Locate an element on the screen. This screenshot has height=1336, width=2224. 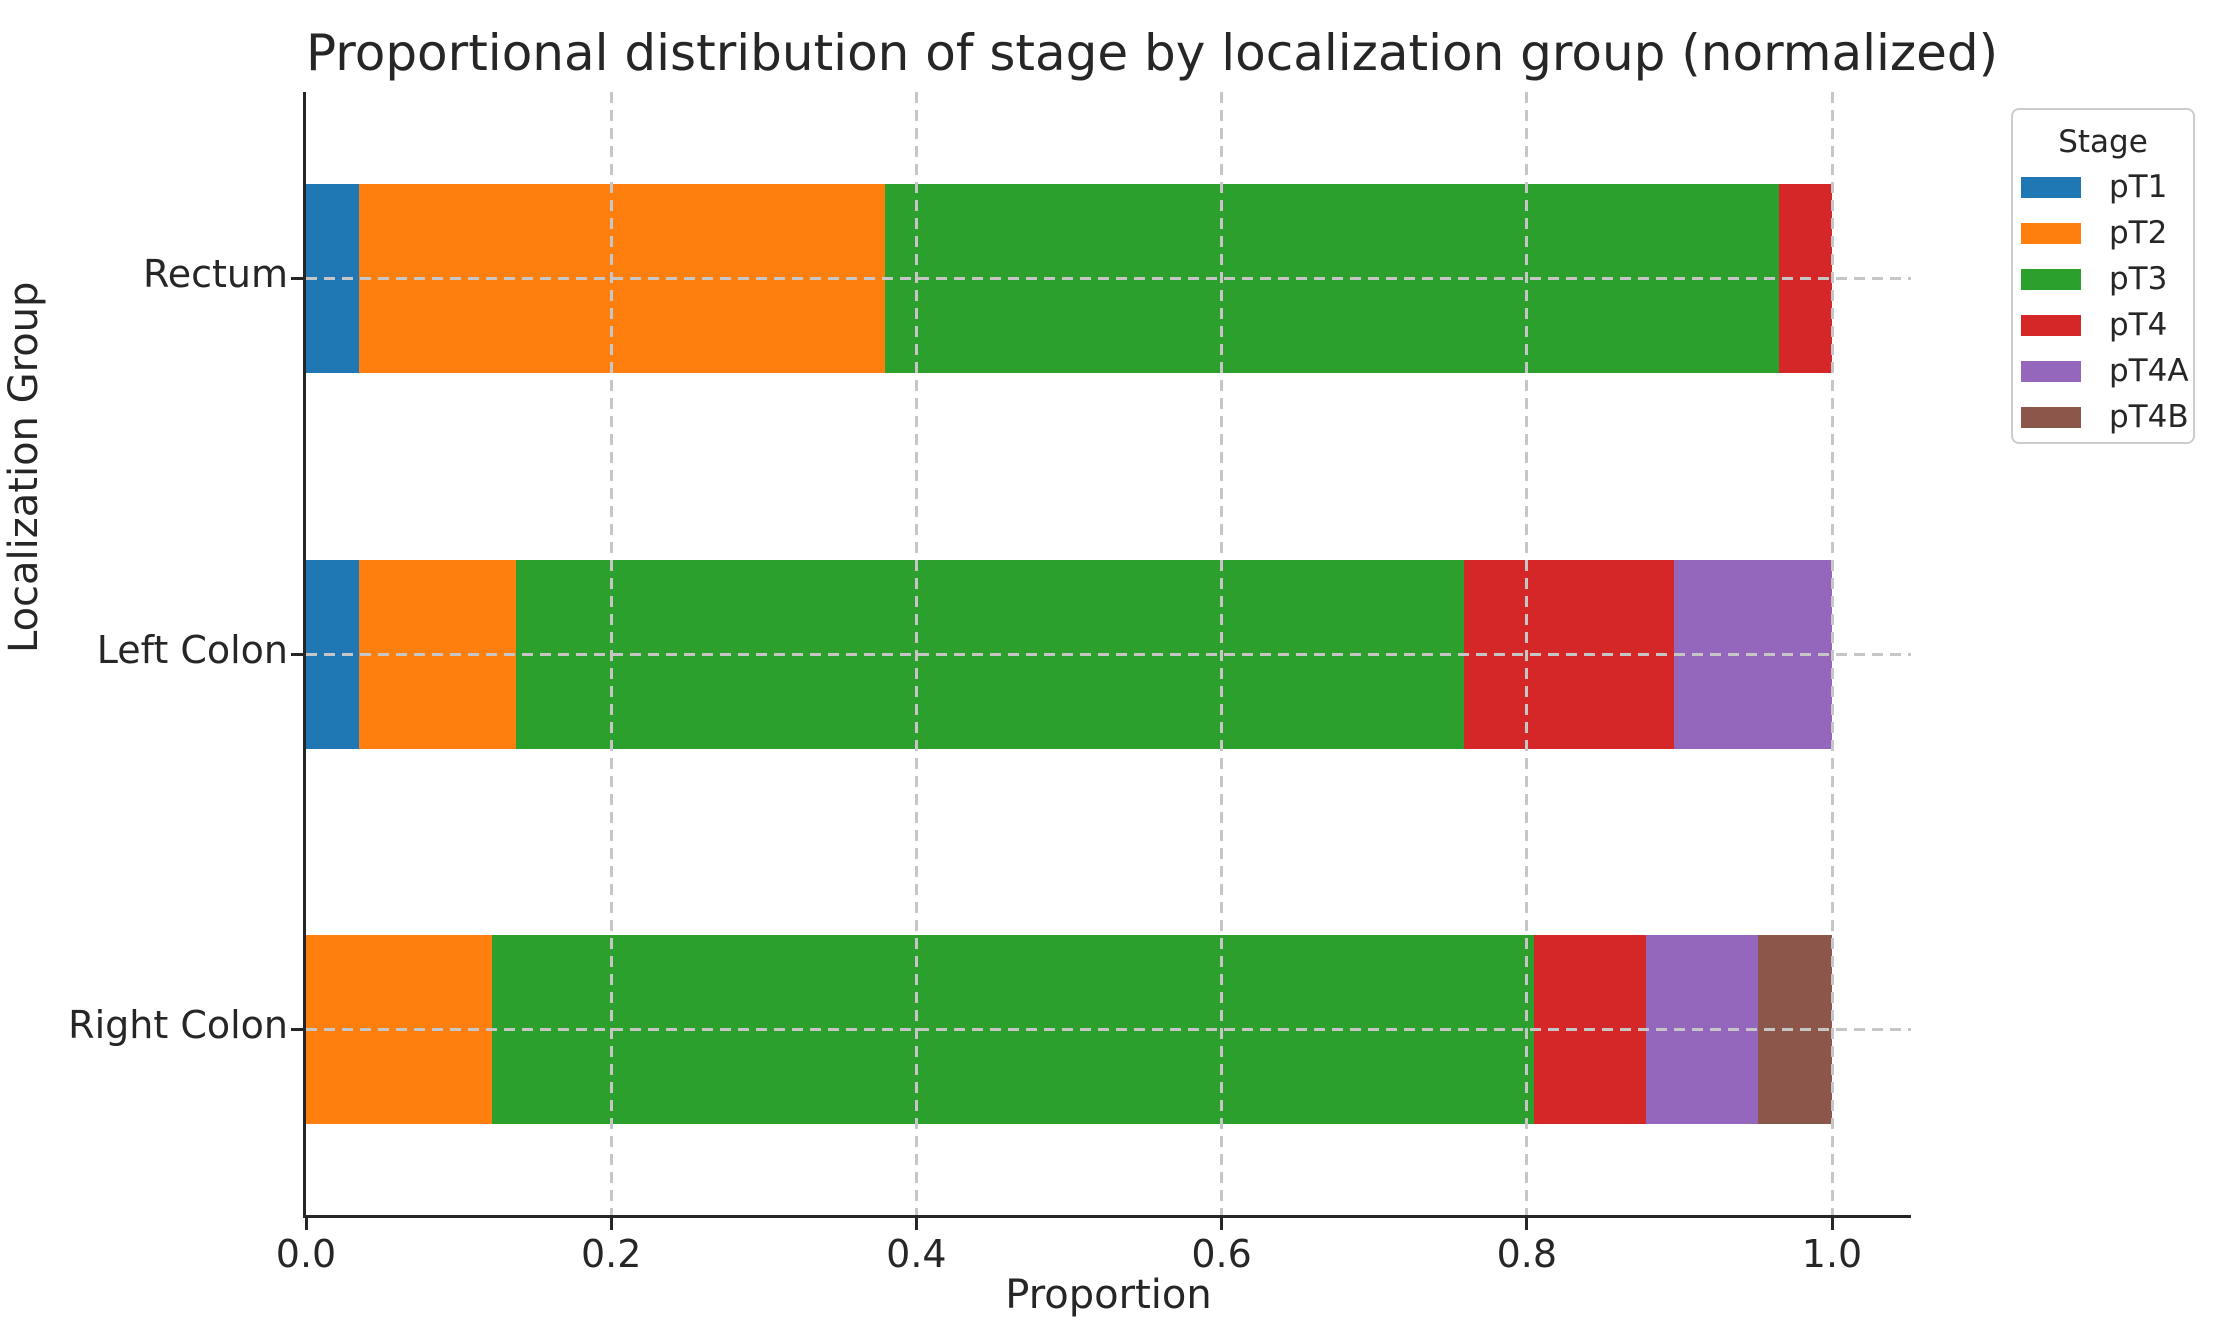
legend-title: Stage is located at coordinates (2103, 142).